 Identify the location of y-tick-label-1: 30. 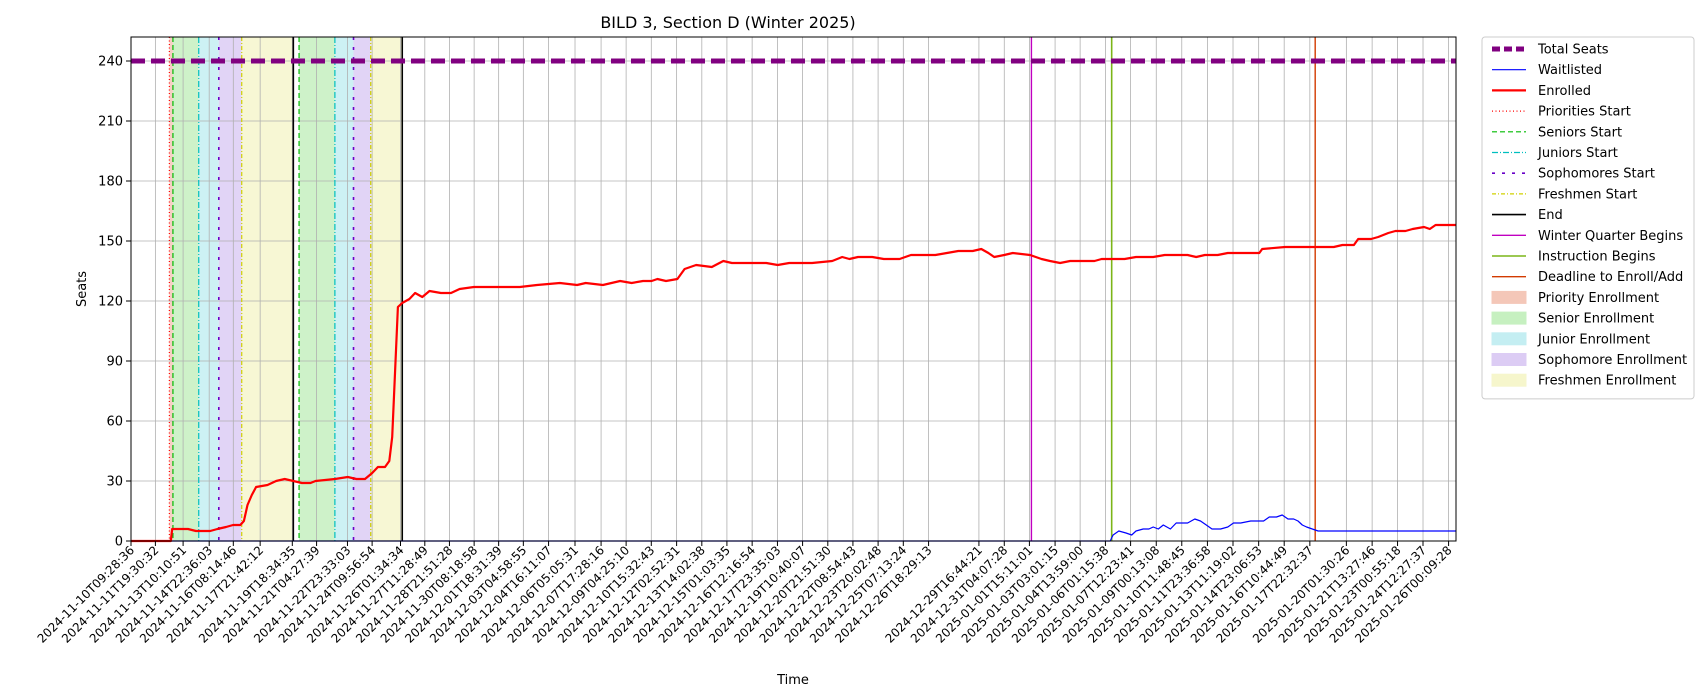
(114, 482).